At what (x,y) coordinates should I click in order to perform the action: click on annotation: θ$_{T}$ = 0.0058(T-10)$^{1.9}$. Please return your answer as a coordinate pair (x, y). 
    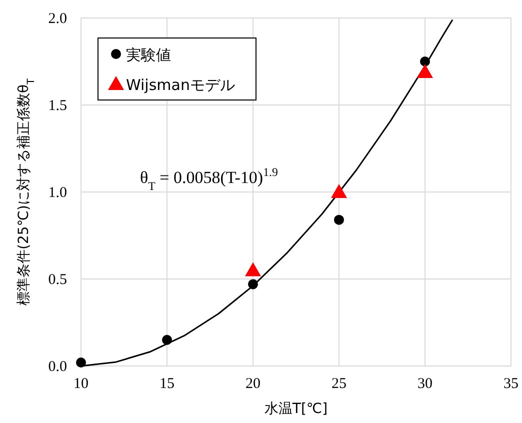
    Looking at the image, I should click on (209, 179).